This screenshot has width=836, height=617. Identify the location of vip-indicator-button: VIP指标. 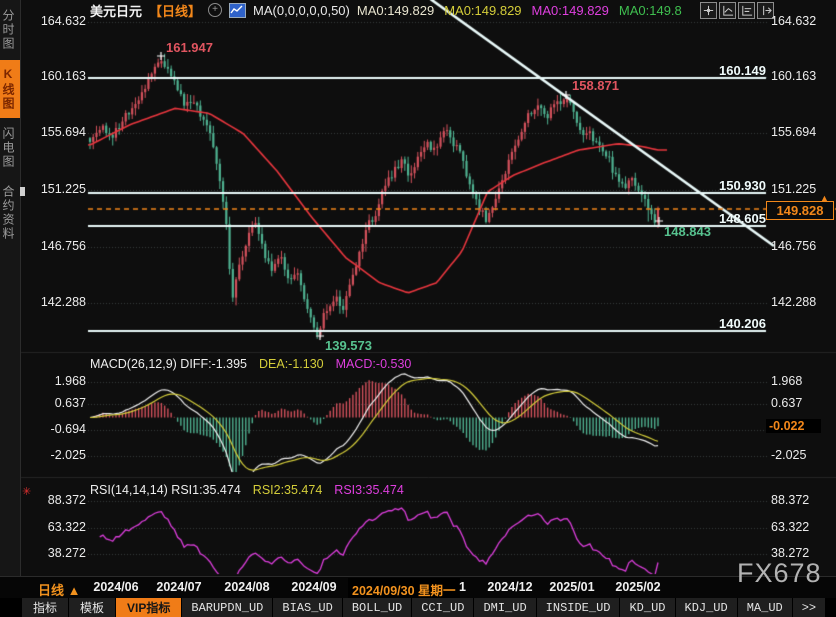
(149, 607).